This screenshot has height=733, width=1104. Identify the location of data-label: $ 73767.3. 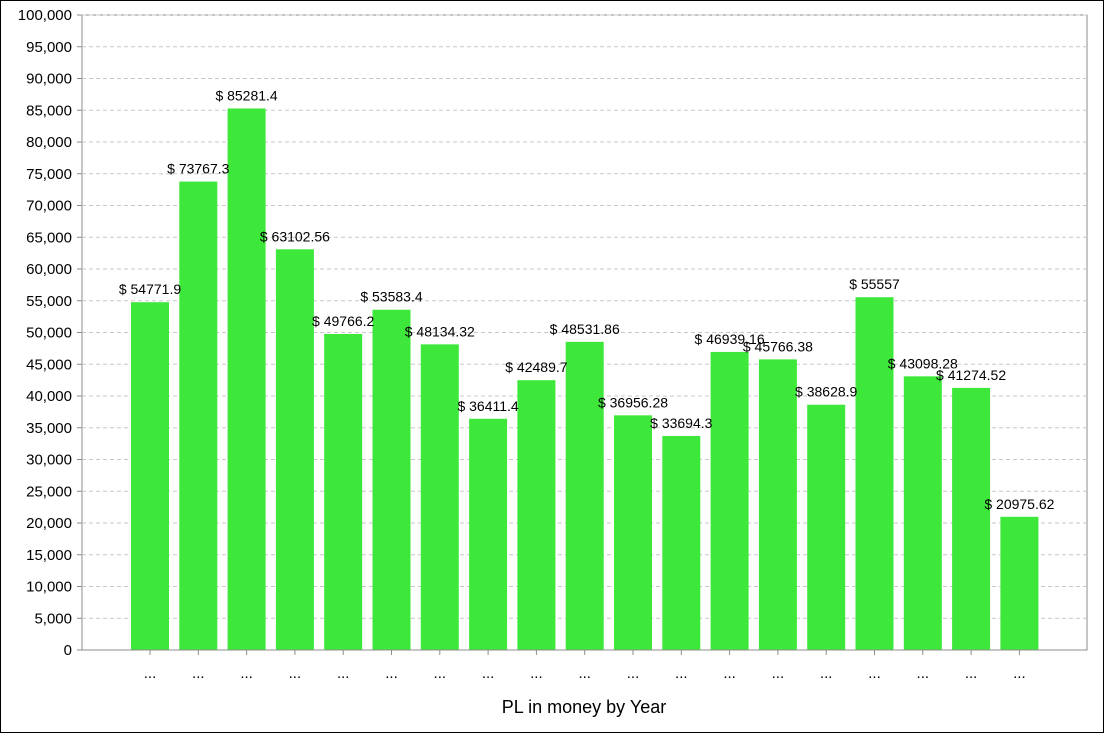
(198, 169).